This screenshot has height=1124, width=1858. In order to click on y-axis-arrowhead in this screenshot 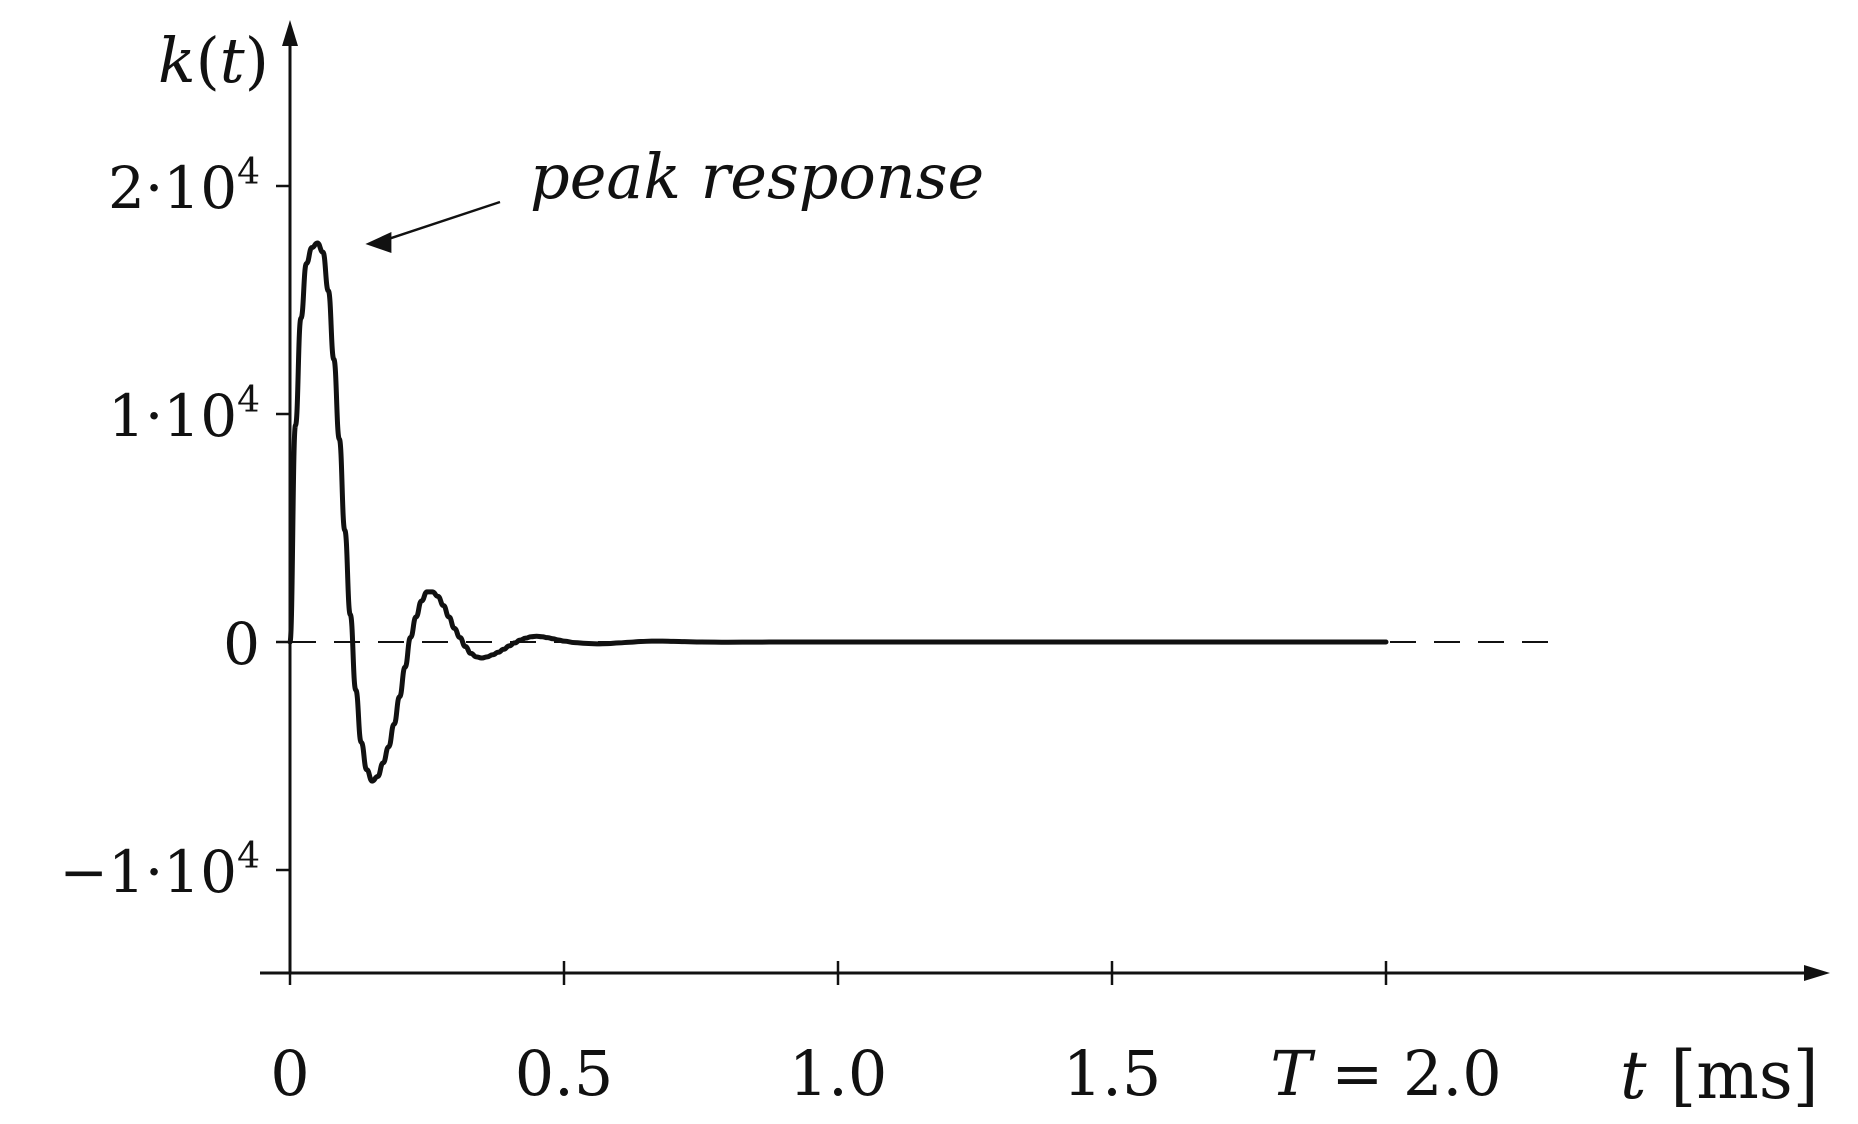, I will do `click(290, 33)`.